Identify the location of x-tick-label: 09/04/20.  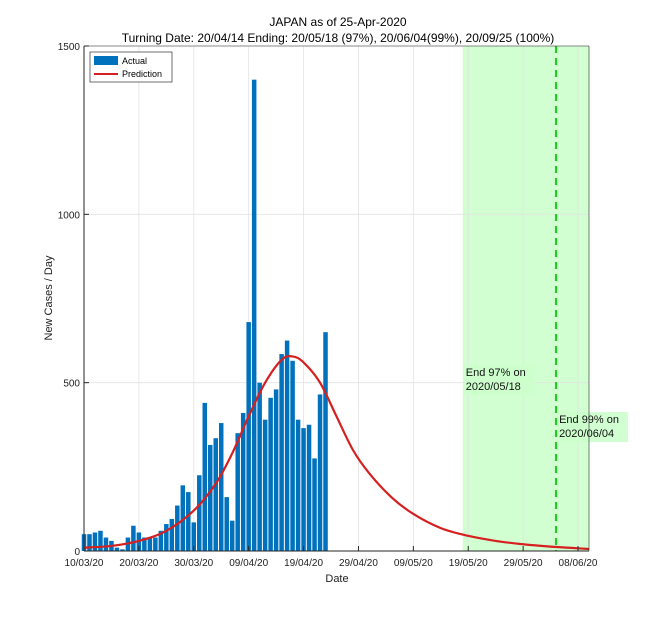
(248, 563).